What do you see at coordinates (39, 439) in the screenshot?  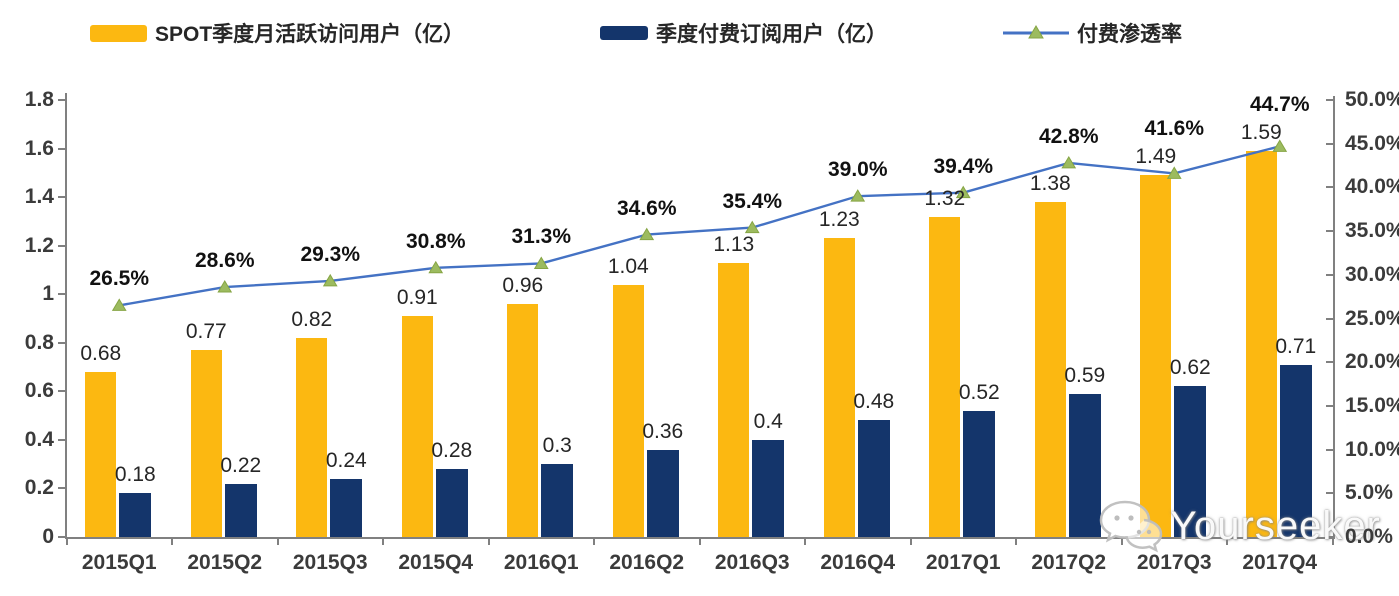 I see `y-axis-left-tick-label: 0.4` at bounding box center [39, 439].